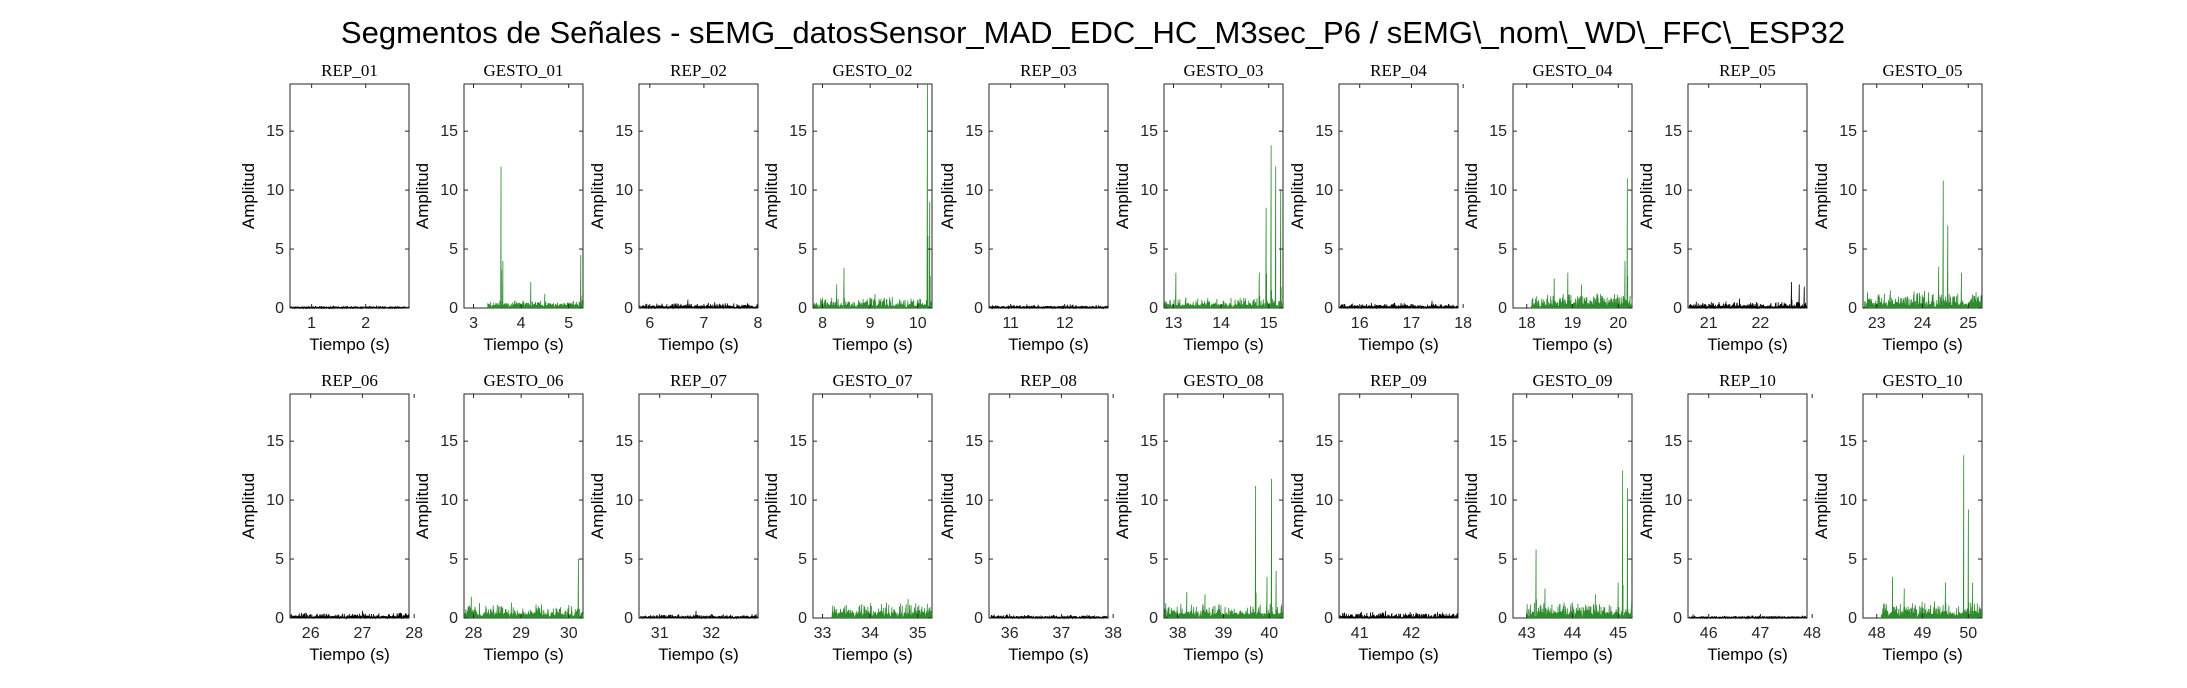  I want to click on x-tick-label: 46, so click(1709, 633).